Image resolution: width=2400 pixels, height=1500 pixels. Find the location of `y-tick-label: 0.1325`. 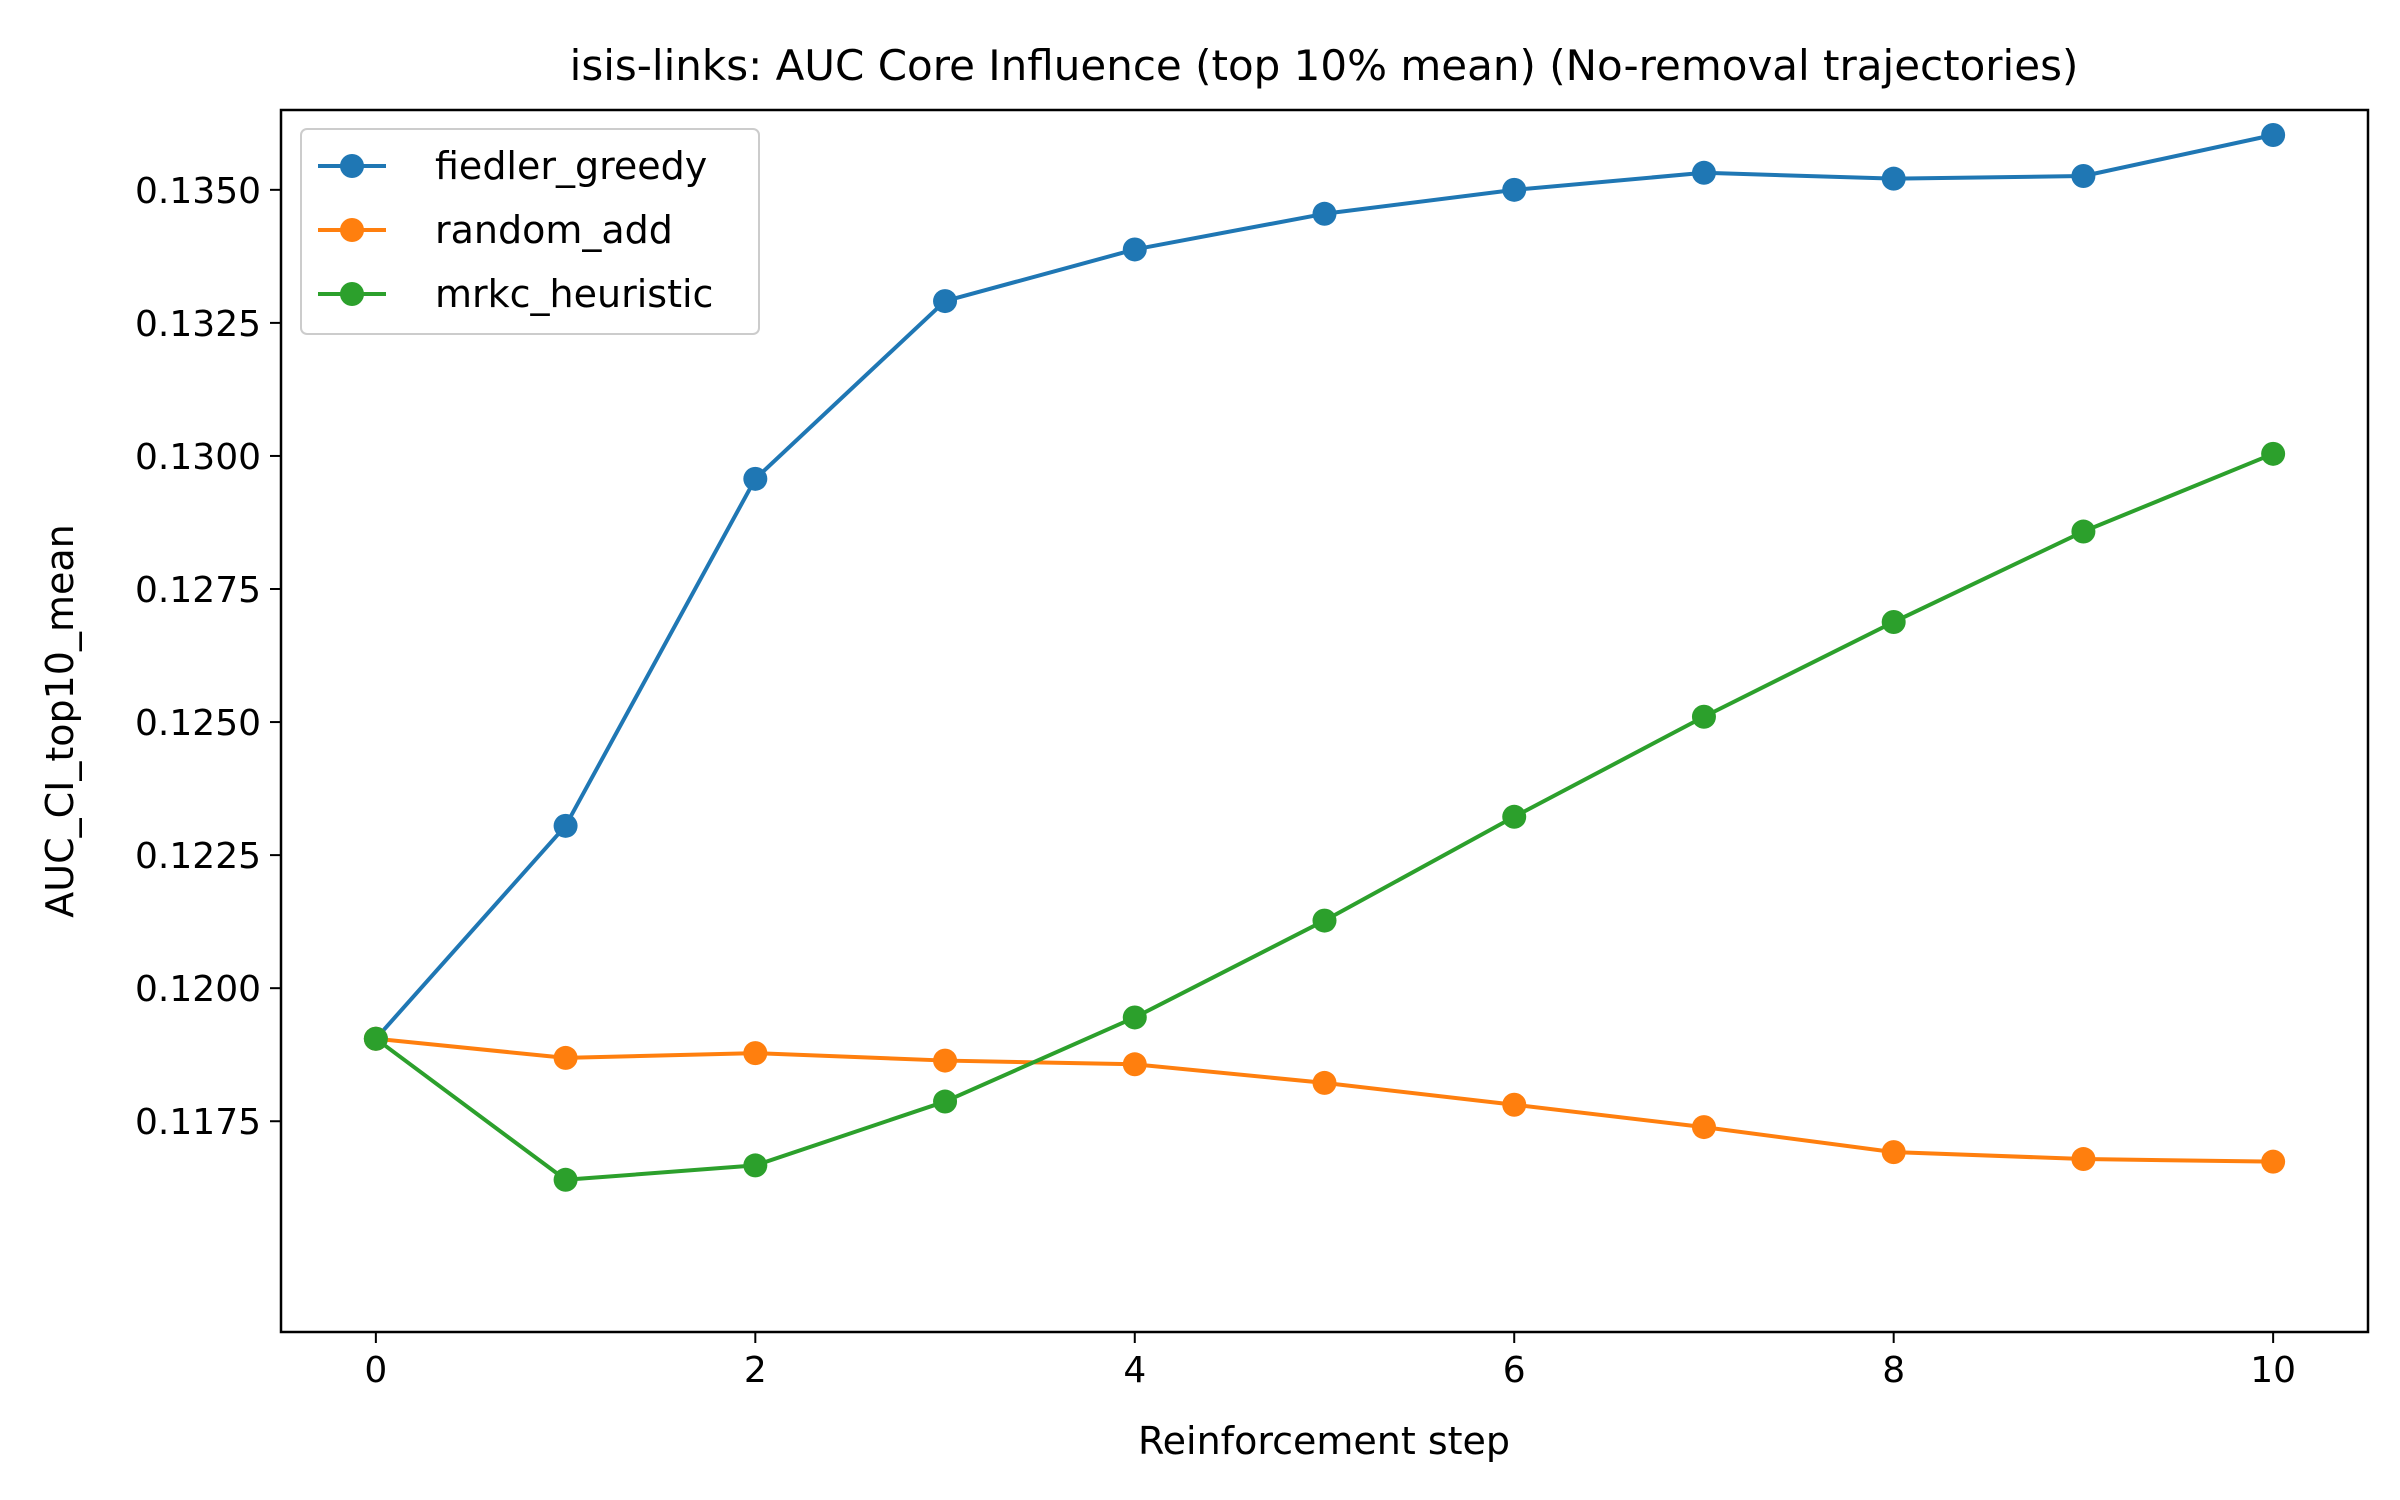

y-tick-label: 0.1325 is located at coordinates (198, 324).